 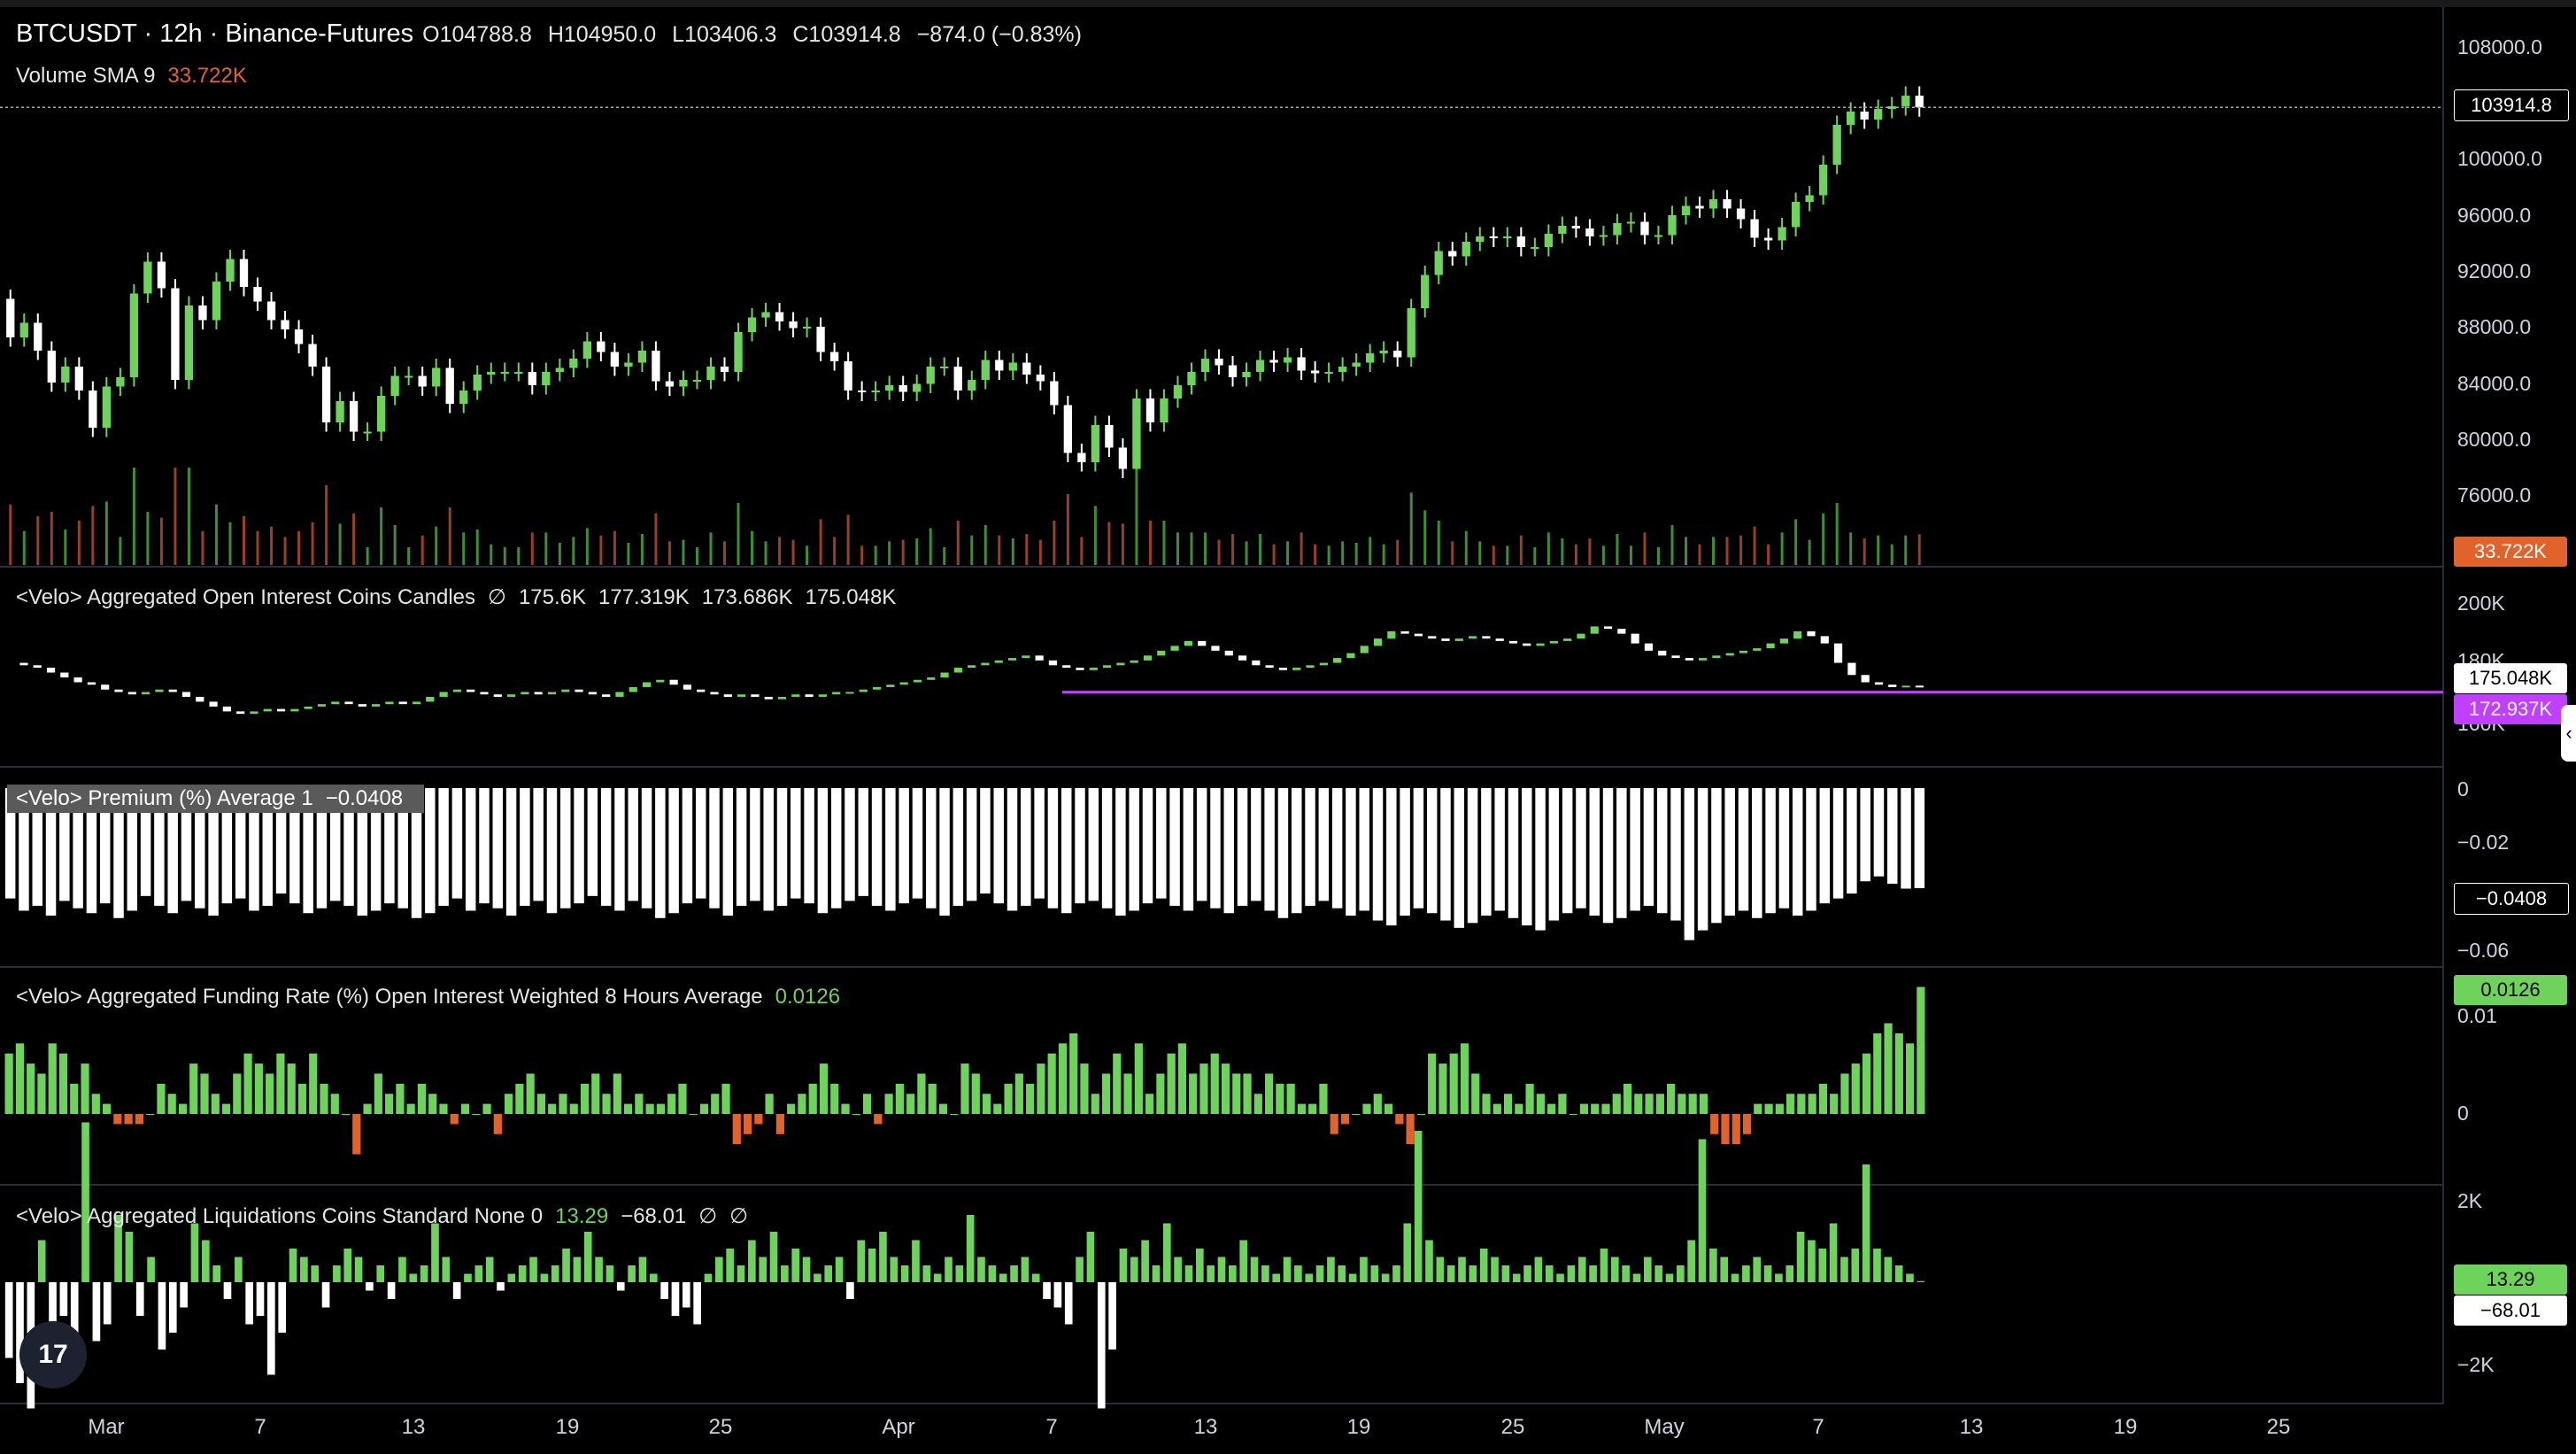 I want to click on oi-legend-high: 177.319K, so click(x=644, y=597).